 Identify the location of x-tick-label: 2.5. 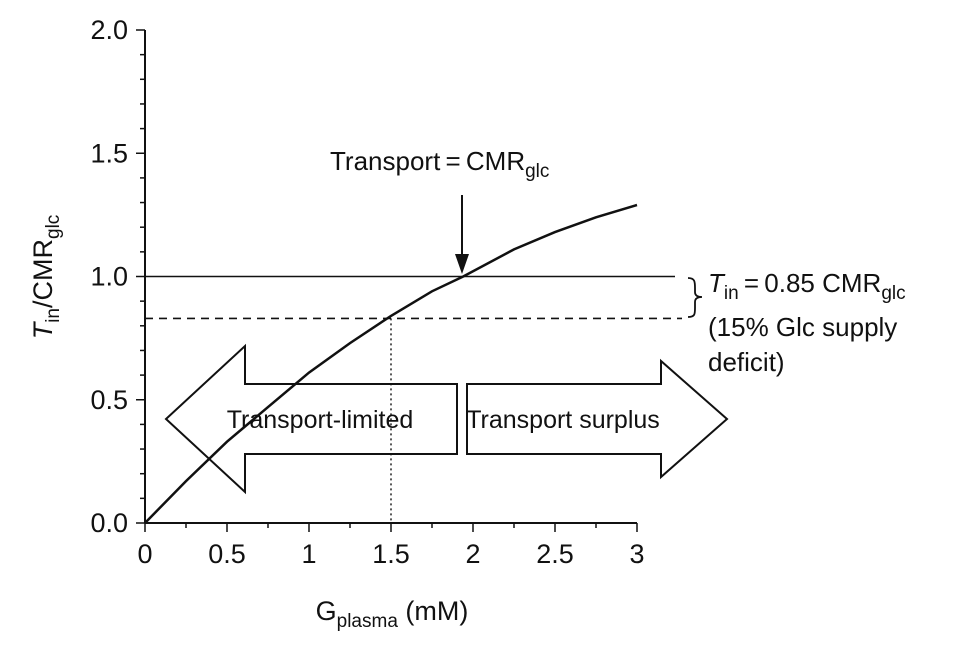
(555, 554).